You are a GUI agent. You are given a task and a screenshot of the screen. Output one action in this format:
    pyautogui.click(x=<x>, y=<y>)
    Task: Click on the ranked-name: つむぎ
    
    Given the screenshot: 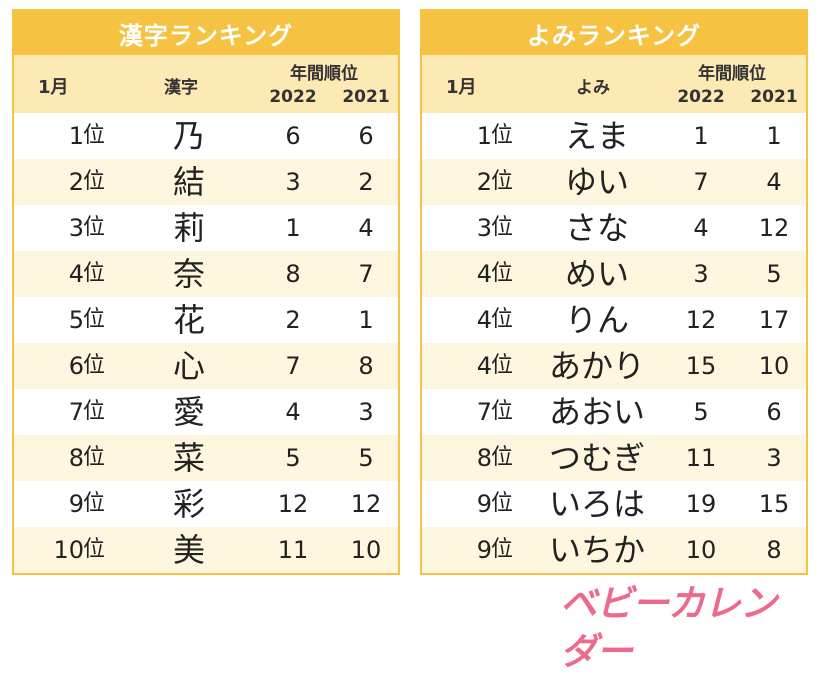 What is the action you would take?
    pyautogui.click(x=596, y=458)
    